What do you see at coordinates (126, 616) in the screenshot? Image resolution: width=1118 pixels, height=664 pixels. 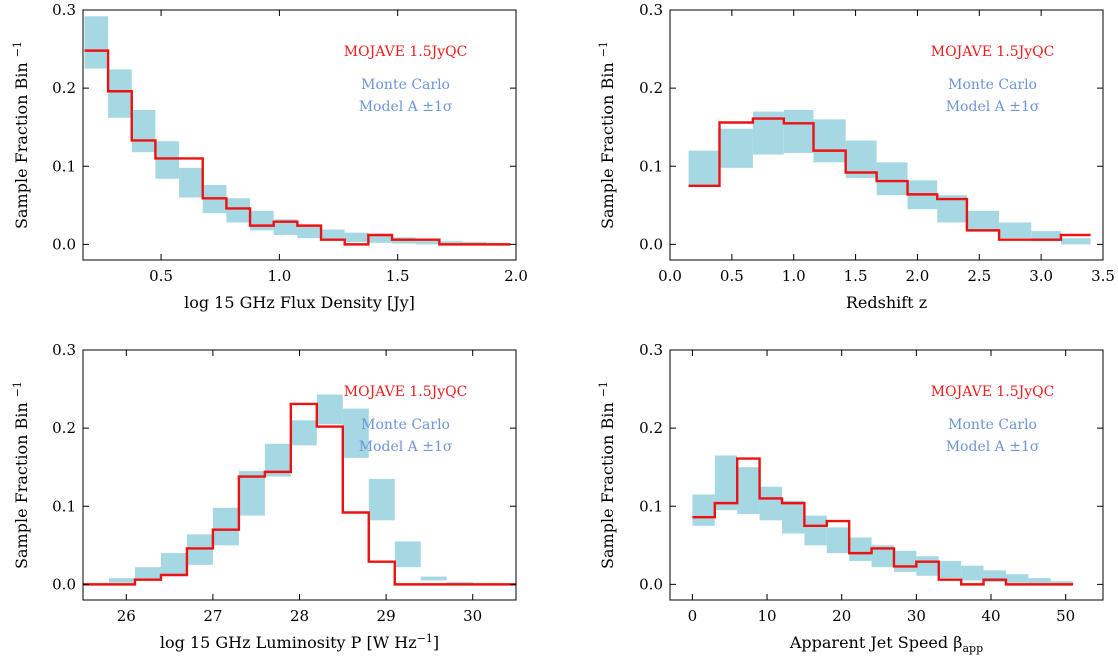 I see `x-tick-label: 26` at bounding box center [126, 616].